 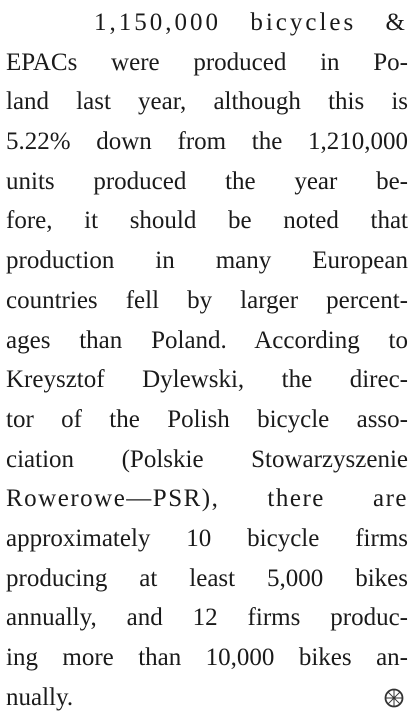 What do you see at coordinates (207, 618) in the screenshot?
I see `text-line: annually, and 12 firms produc-` at bounding box center [207, 618].